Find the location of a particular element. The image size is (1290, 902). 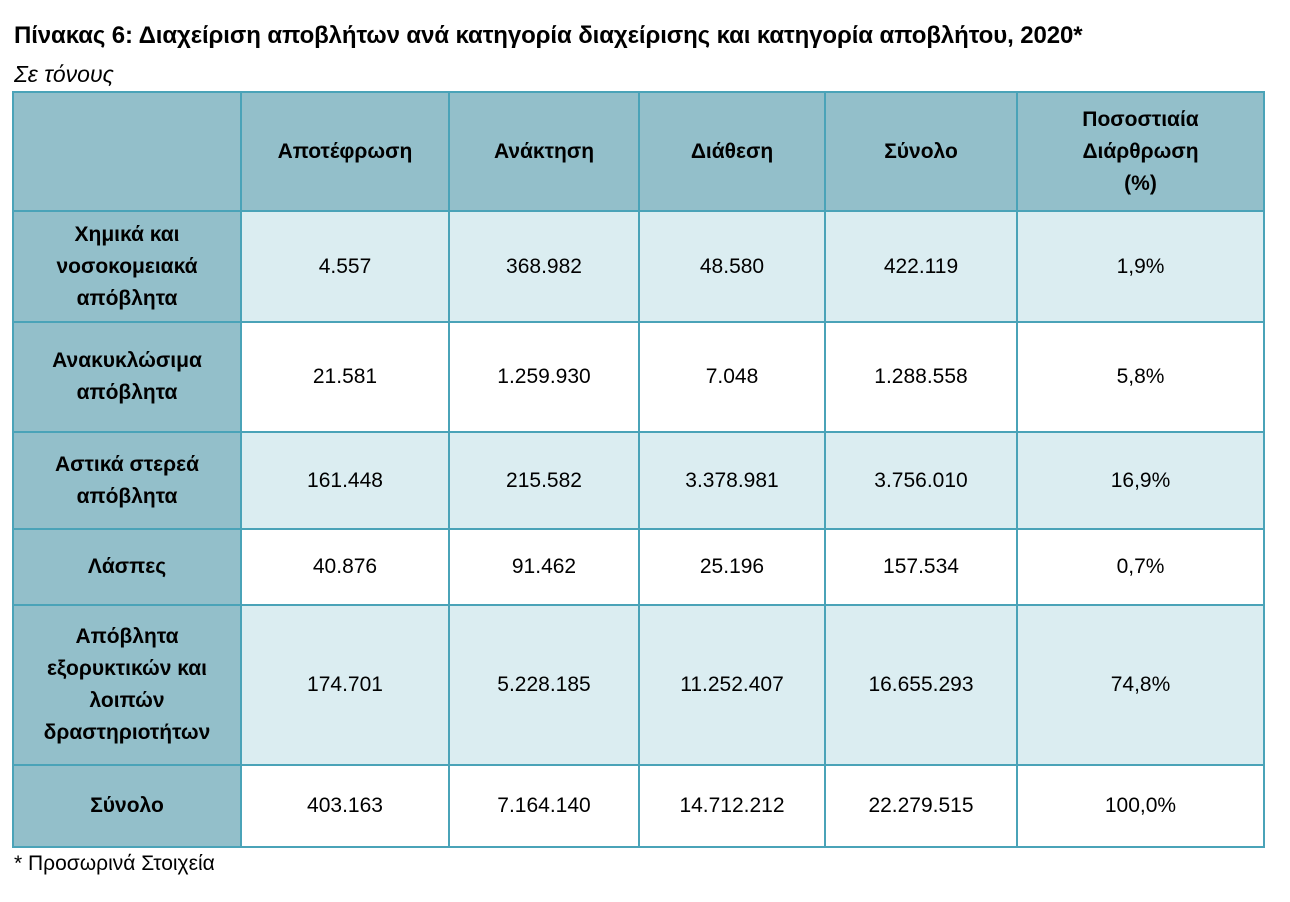

table-cell: 5.228.185 is located at coordinates (544, 685).